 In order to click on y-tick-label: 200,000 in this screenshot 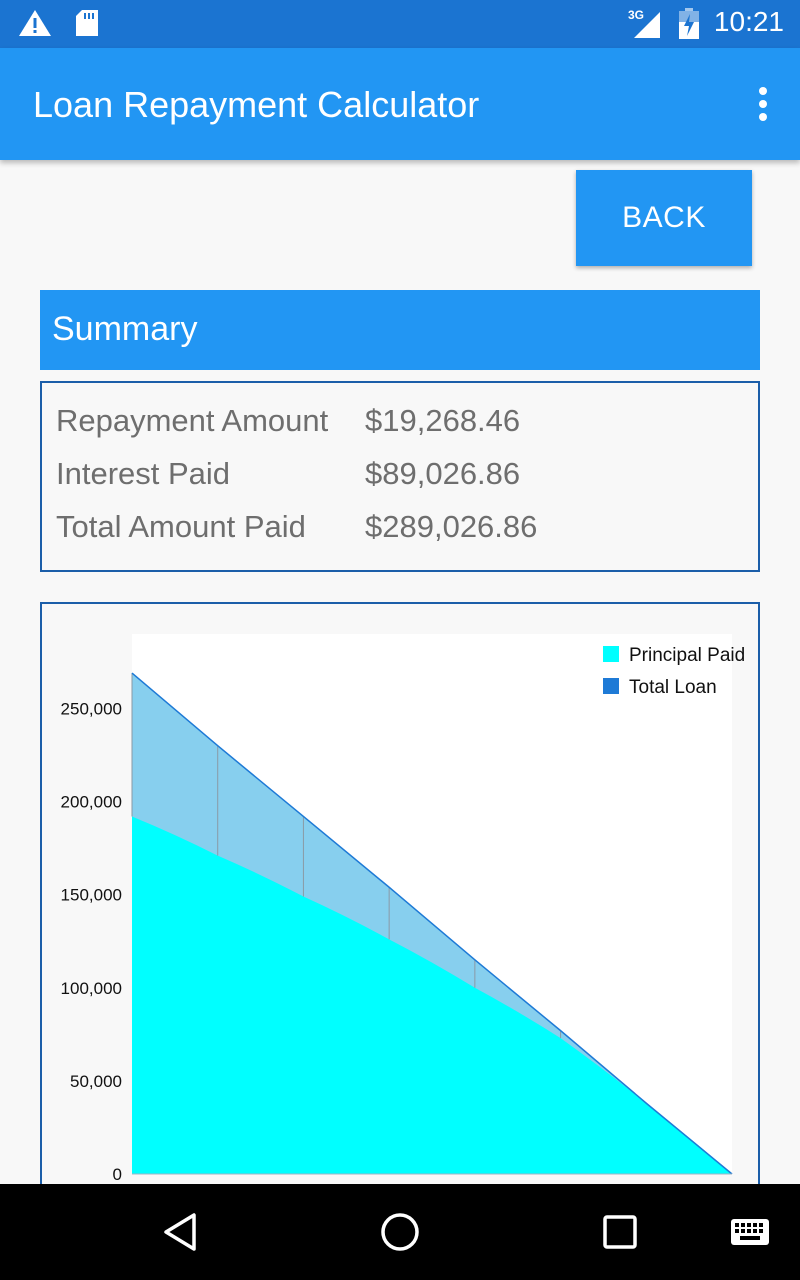, I will do `click(91, 802)`.